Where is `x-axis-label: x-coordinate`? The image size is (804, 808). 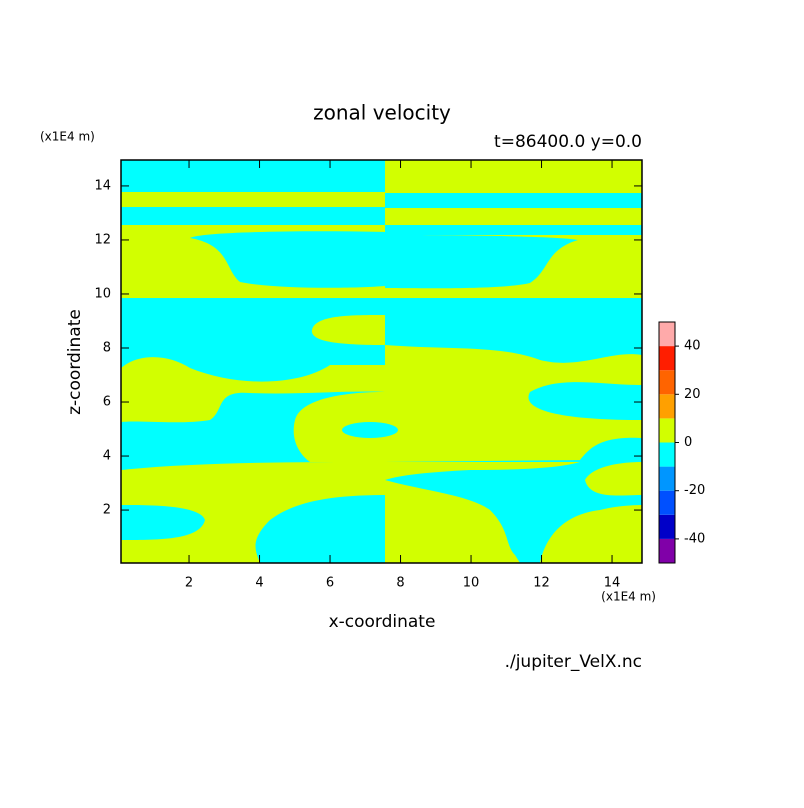 x-axis-label: x-coordinate is located at coordinates (382, 622).